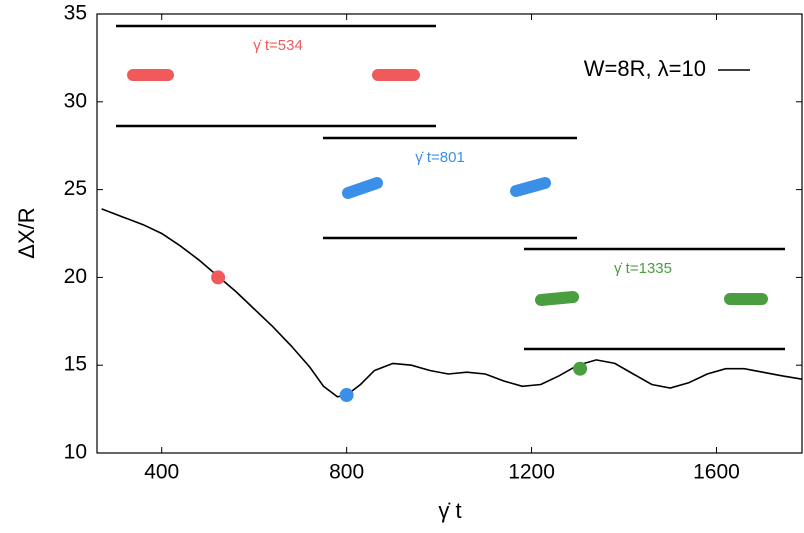 The width and height of the screenshot is (804, 533). I want to click on legend-label: W=8R, λ=10, so click(645, 68).